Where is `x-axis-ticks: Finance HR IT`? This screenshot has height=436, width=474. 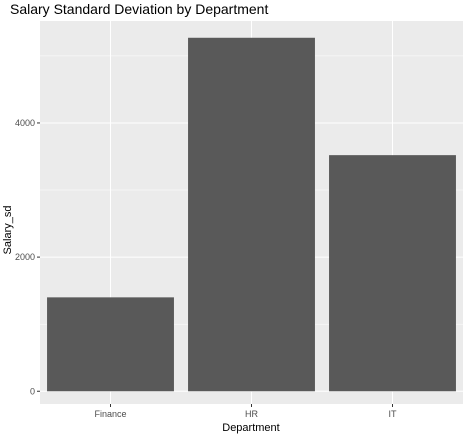
x-axis-ticks: Finance HR IT is located at coordinates (245, 411).